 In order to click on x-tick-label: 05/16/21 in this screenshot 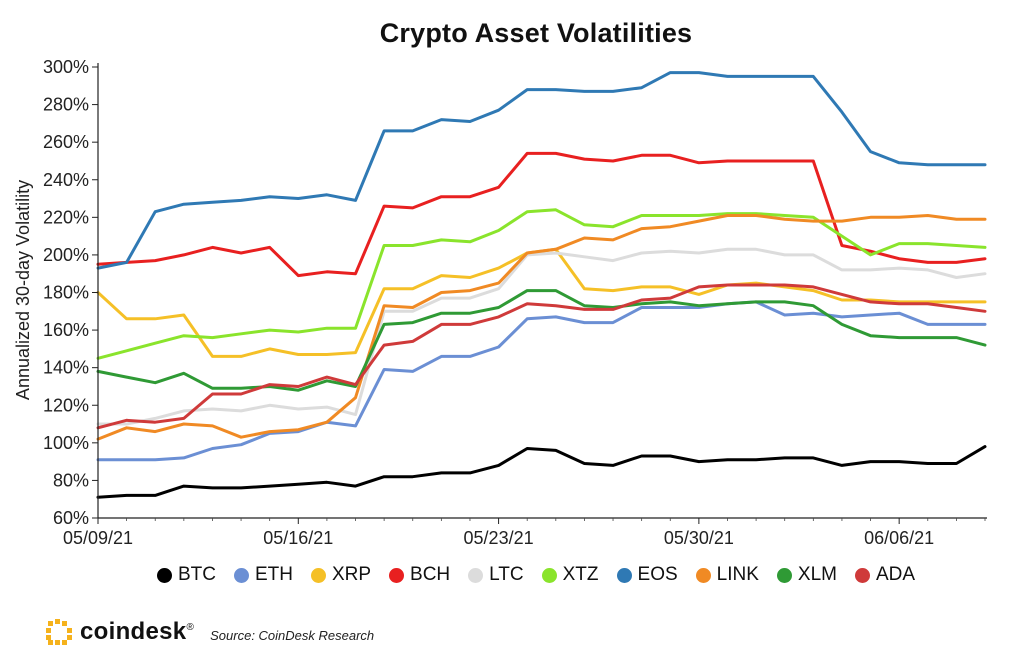, I will do `click(298, 538)`.